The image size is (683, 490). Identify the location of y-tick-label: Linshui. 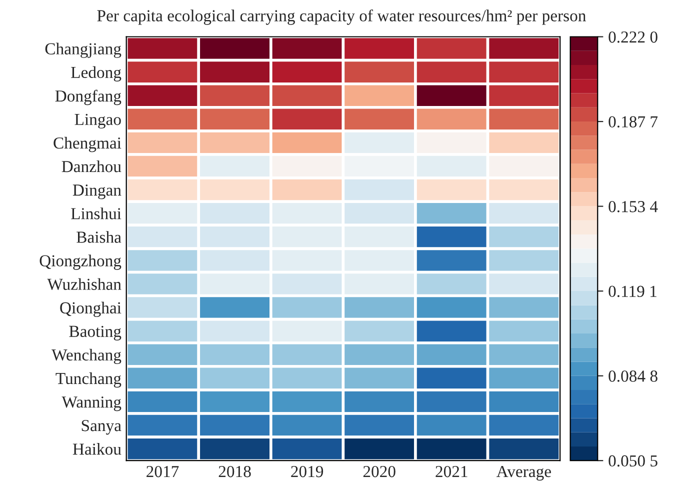
(96, 214).